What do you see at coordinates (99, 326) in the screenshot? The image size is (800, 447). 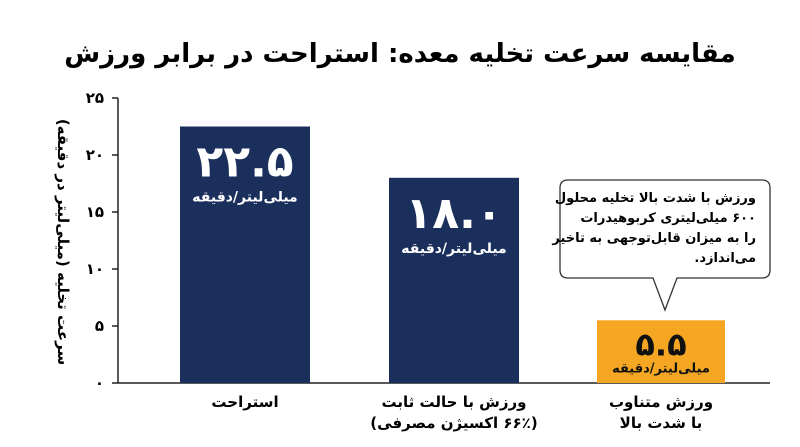 I see `y-tick-label: ۵` at bounding box center [99, 326].